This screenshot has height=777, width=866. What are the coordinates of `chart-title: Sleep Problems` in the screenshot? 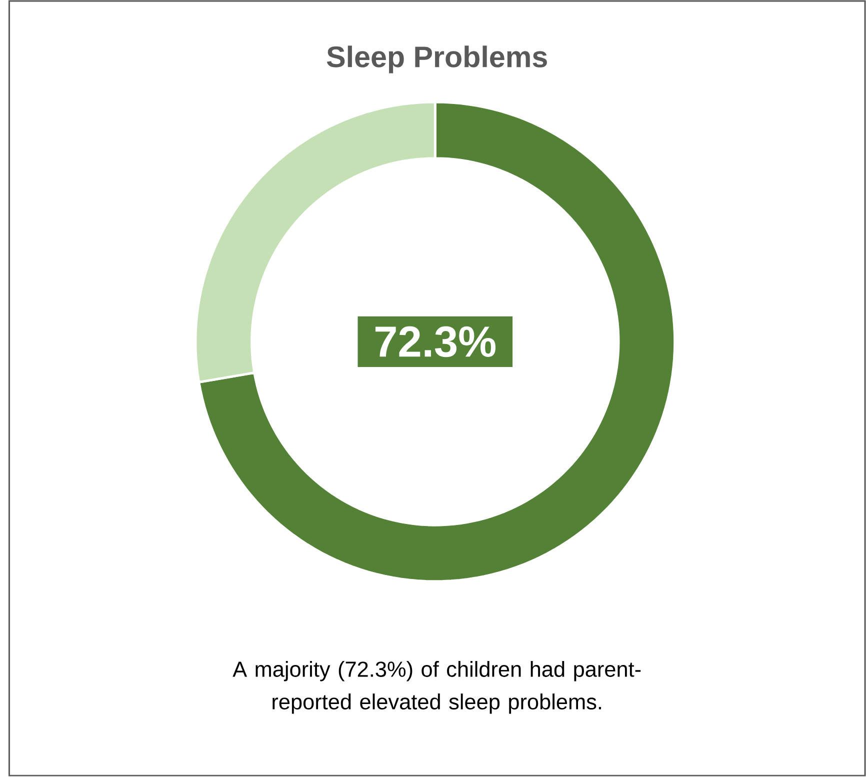 It's located at (436, 60).